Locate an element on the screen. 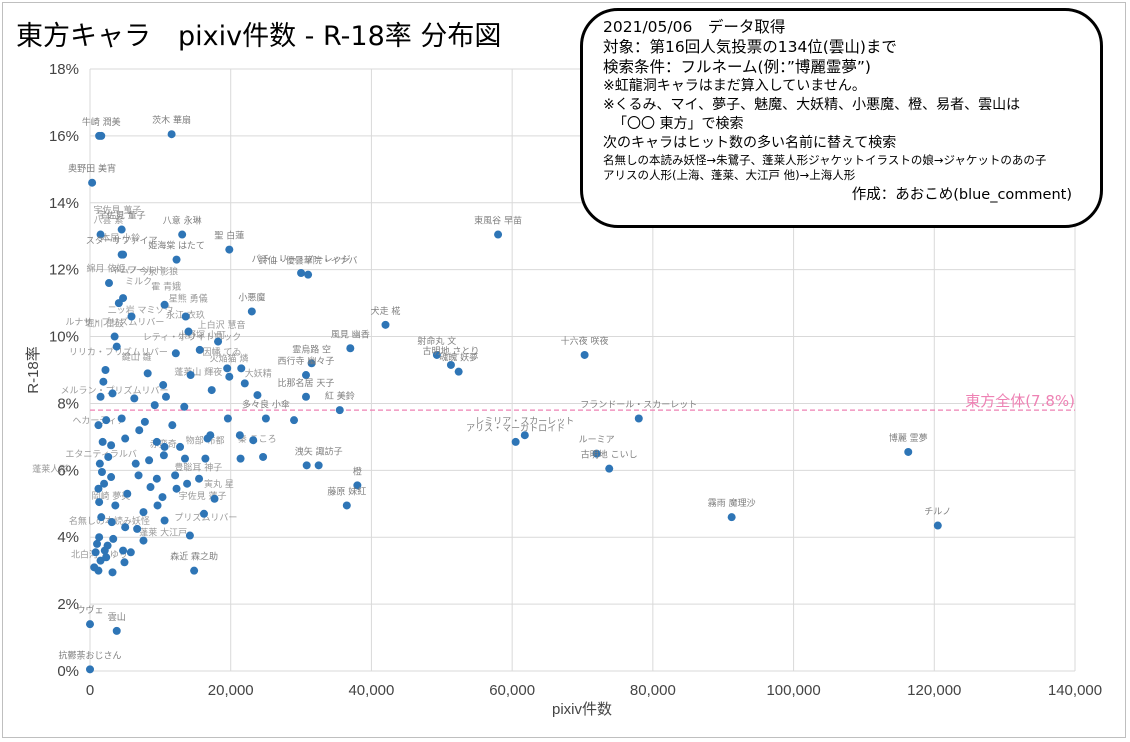  crowd-point-label: ミルク is located at coordinates (138, 282).